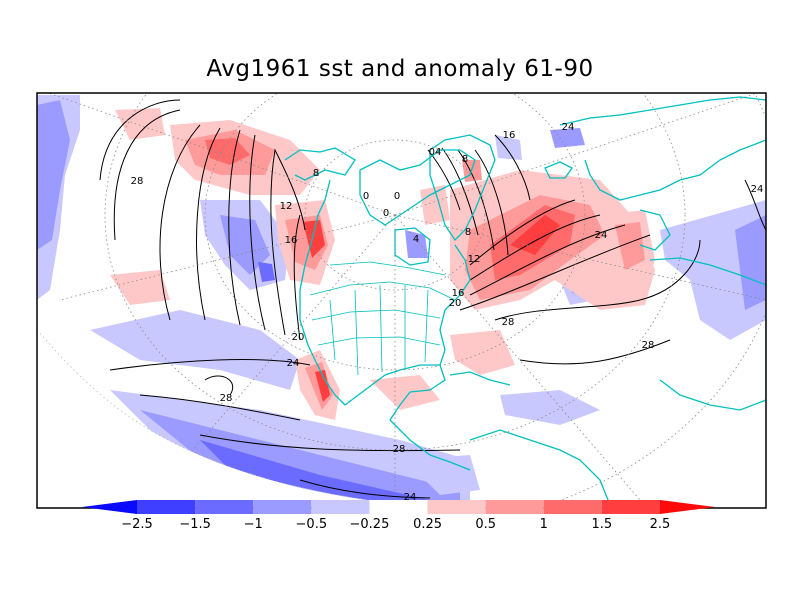  I want to click on coastline-gulf-of-mexico, so click(395, 392).